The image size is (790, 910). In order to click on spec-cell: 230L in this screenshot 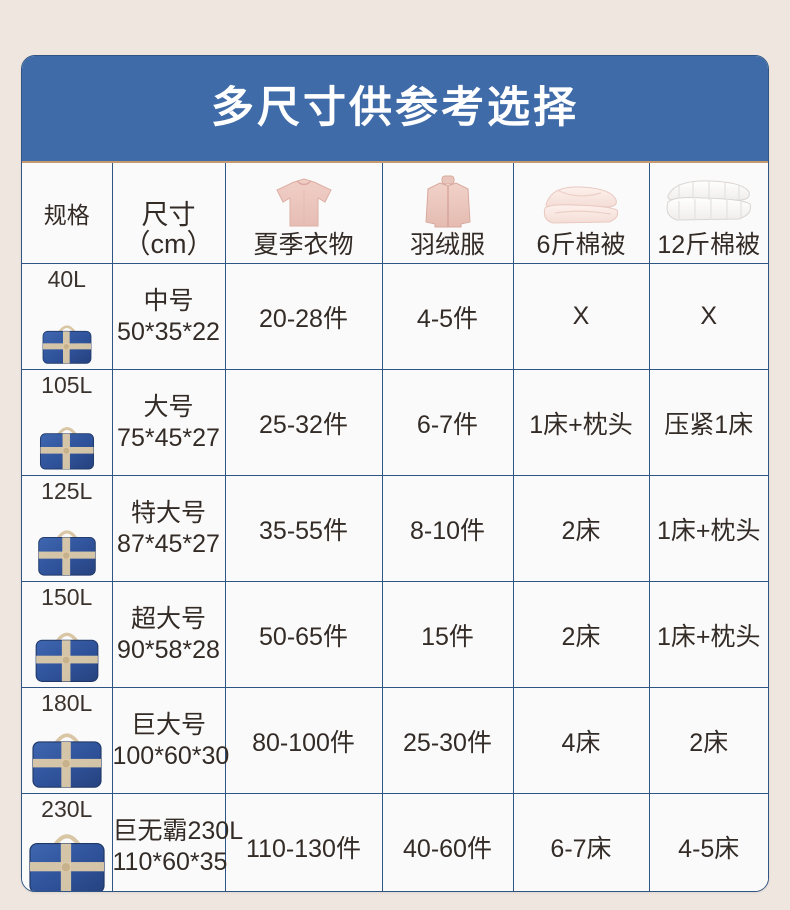, I will do `click(67, 842)`.